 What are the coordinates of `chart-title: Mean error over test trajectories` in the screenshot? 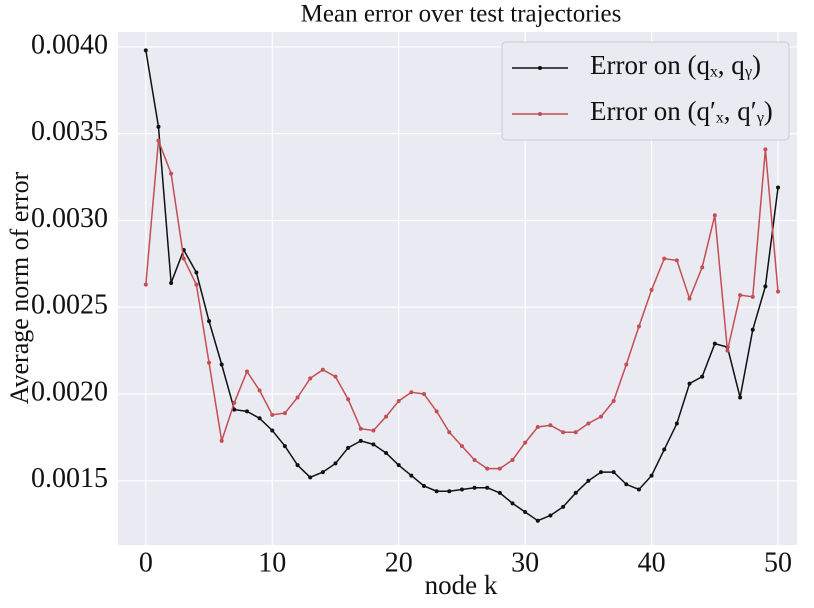 It's located at (461, 14).